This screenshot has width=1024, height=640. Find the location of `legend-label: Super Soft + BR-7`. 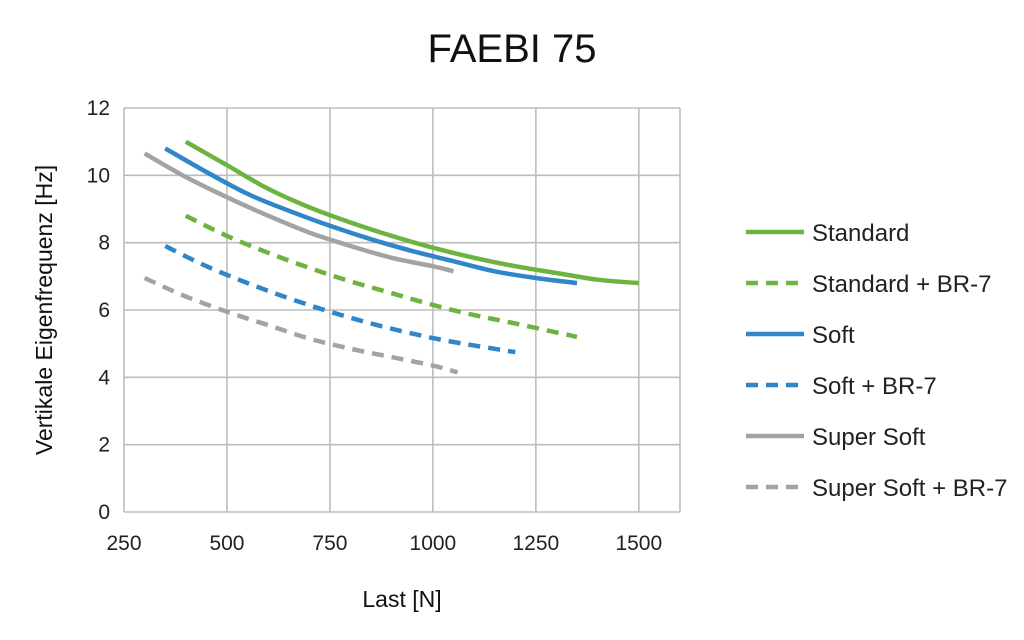

legend-label: Super Soft + BR-7 is located at coordinates (909, 488).